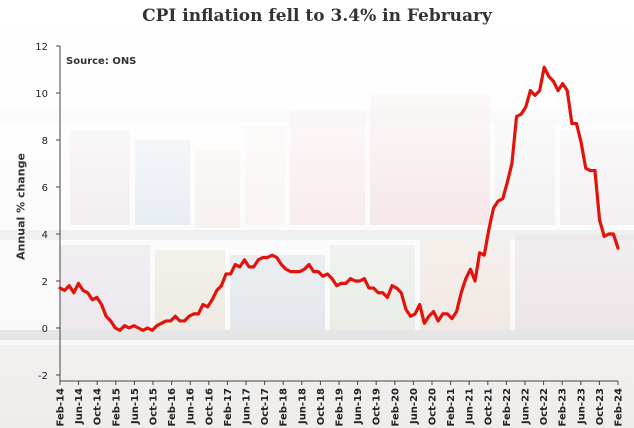 Image resolution: width=634 pixels, height=428 pixels. Describe the element at coordinates (101, 61) in the screenshot. I see `chart-source: Source: ONS` at that location.